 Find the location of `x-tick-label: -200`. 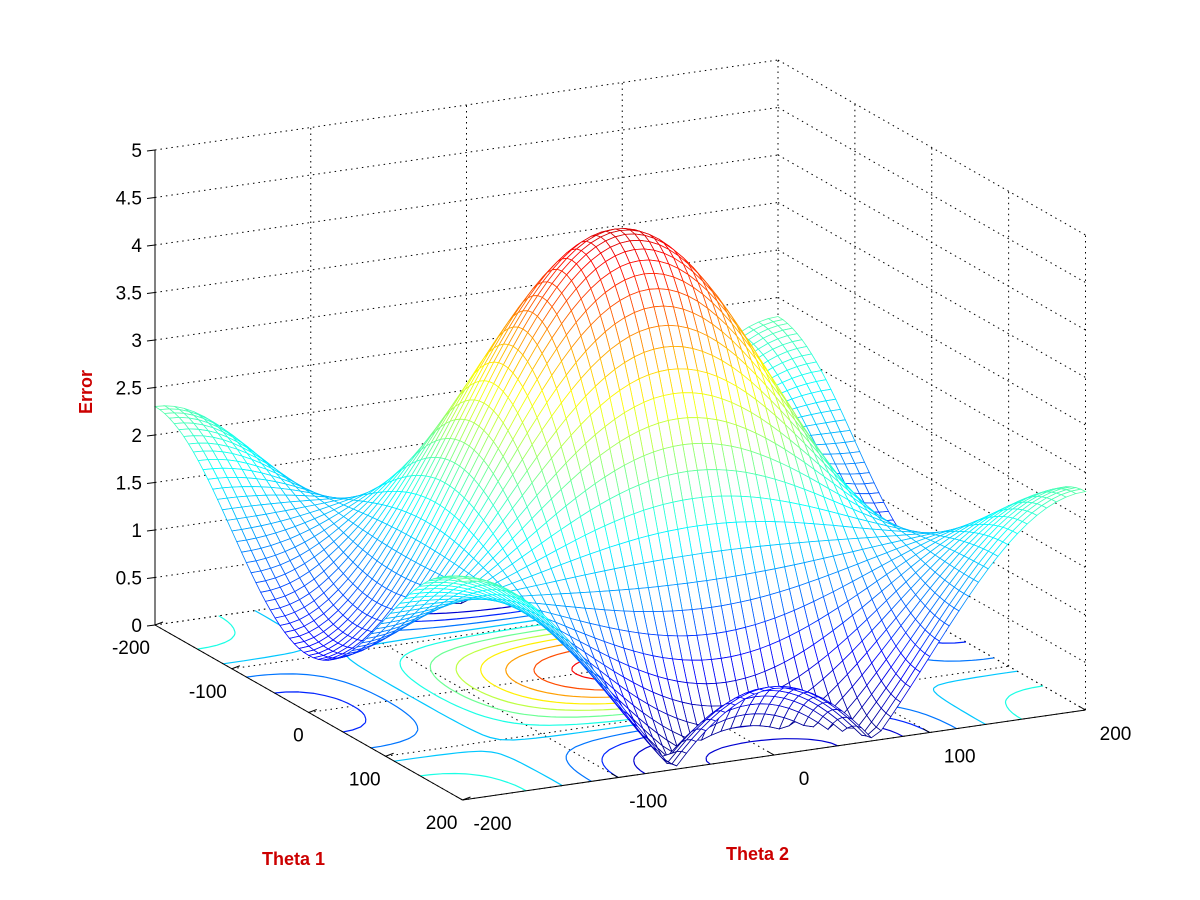

x-tick-label: -200 is located at coordinates (131, 648).